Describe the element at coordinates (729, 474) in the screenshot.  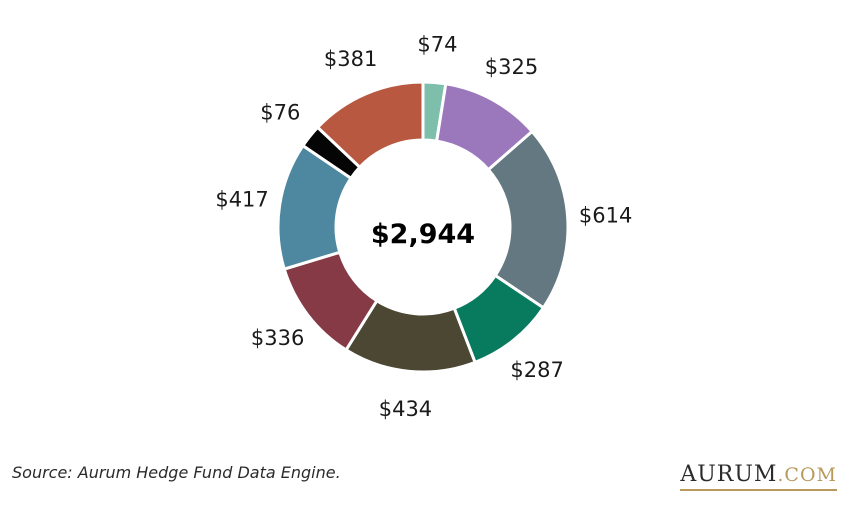
I see `brand-name: AURUM` at that location.